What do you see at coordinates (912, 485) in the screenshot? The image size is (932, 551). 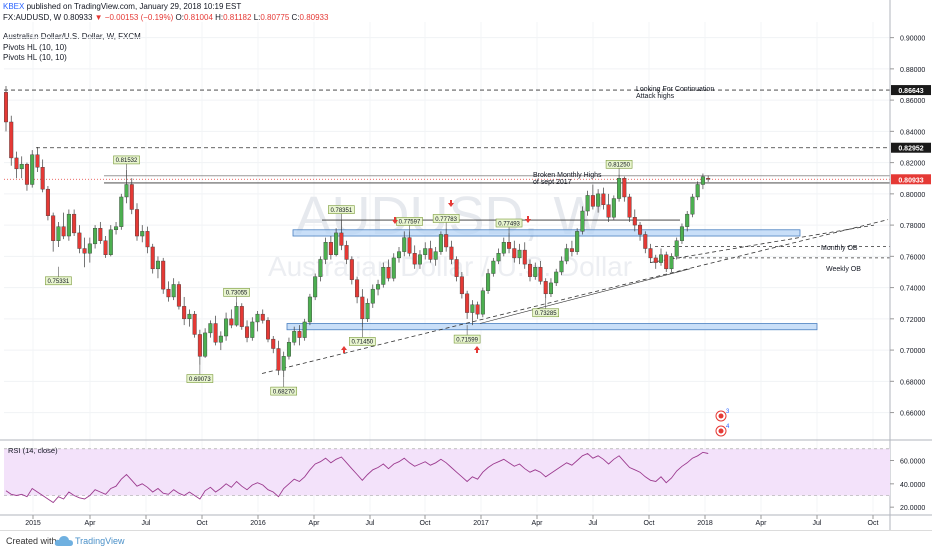 I see `rsi-tick-label: 40.0000` at bounding box center [912, 485].